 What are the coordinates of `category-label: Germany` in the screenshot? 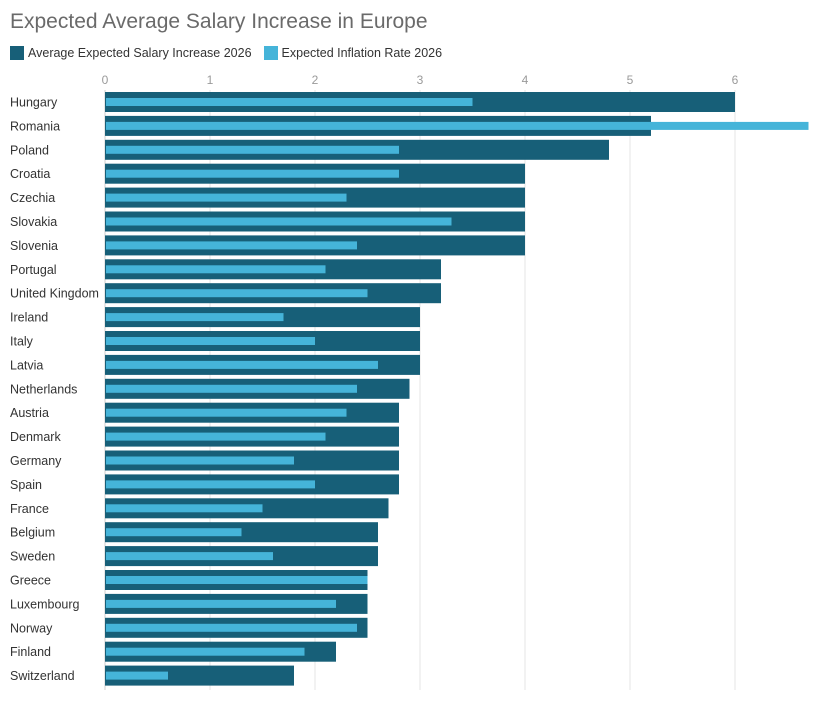 It's located at (36, 461).